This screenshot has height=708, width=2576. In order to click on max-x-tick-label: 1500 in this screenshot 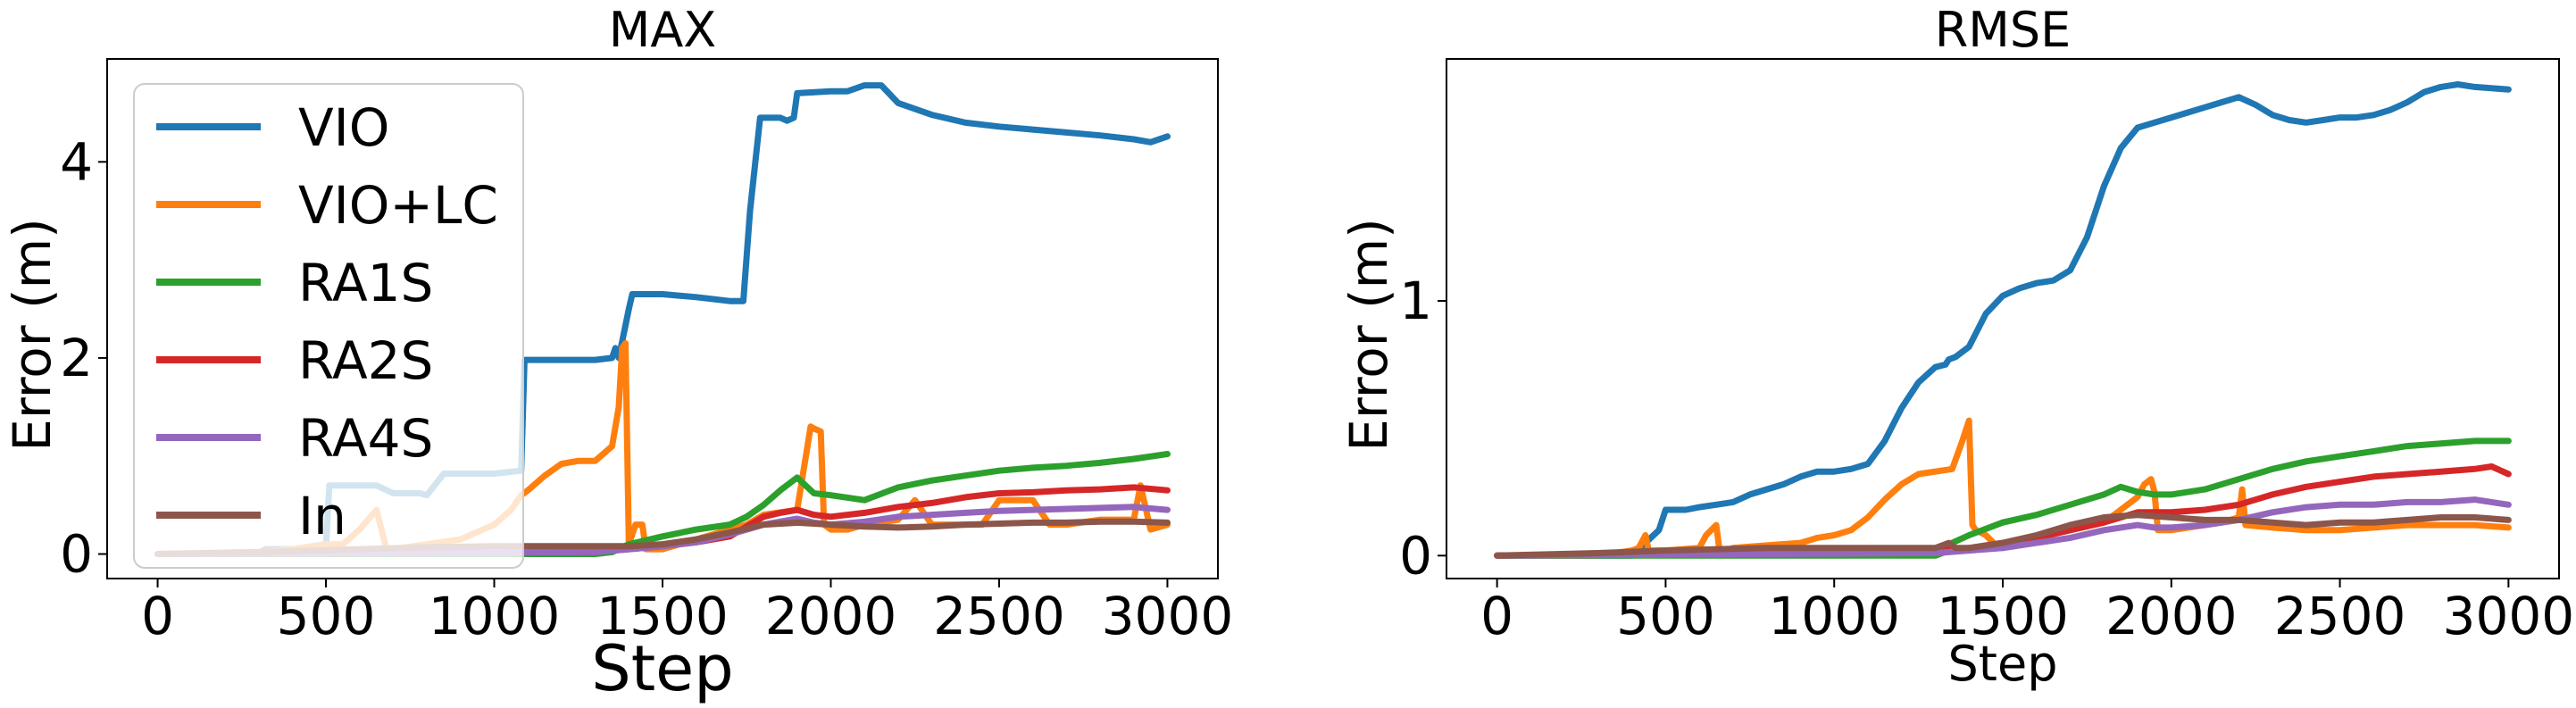, I will do `click(662, 616)`.